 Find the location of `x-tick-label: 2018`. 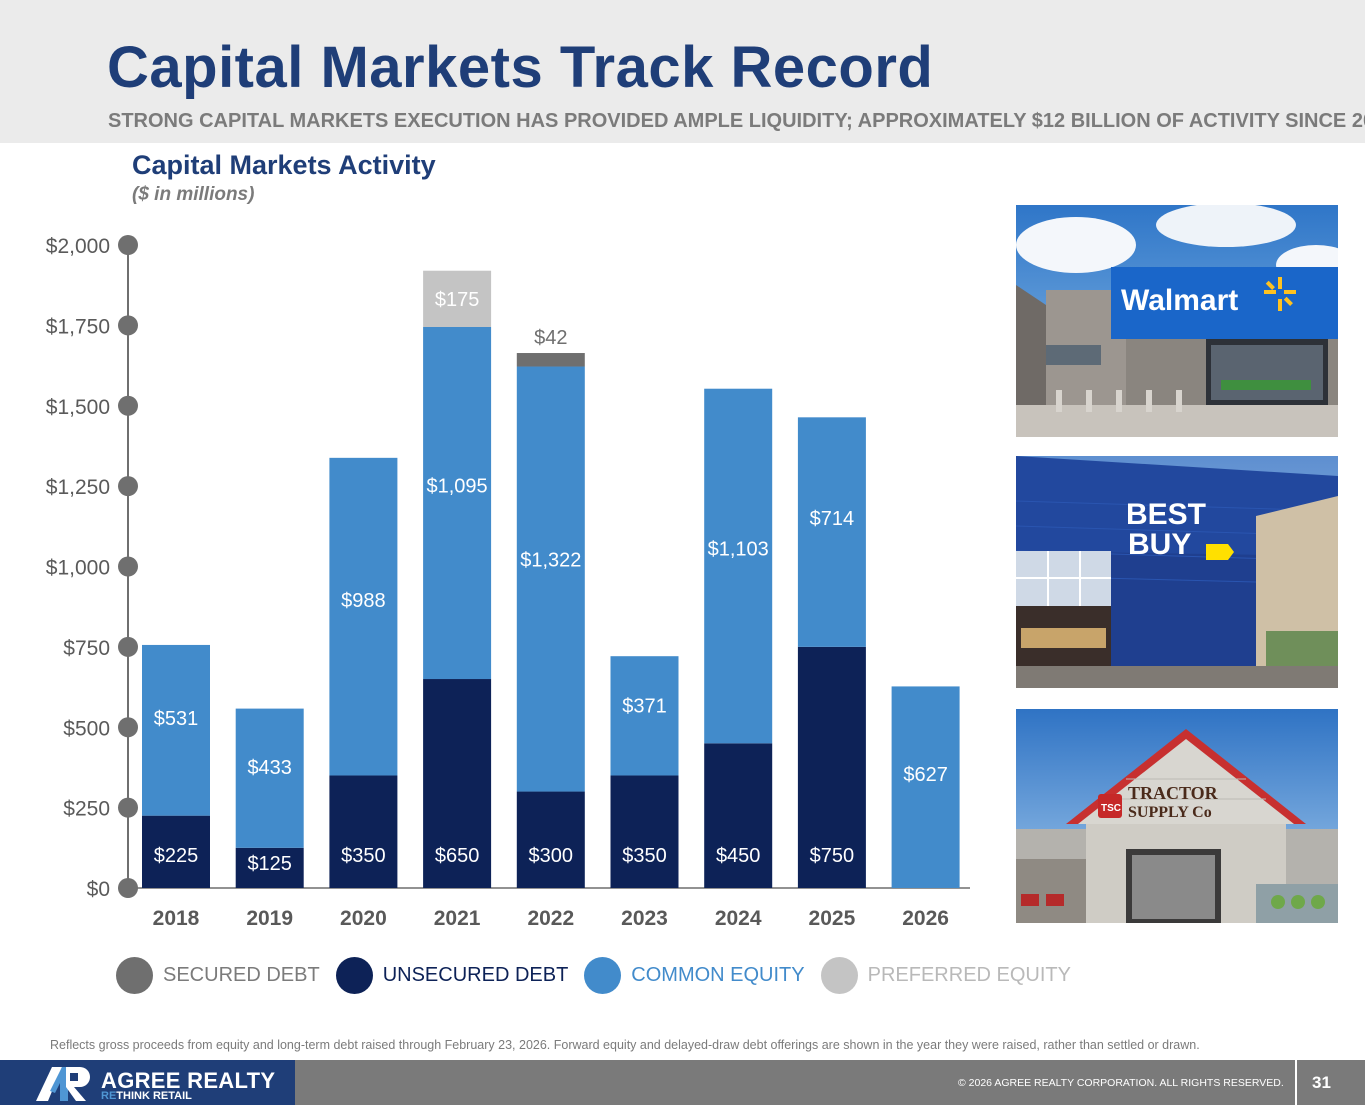

x-tick-label: 2018 is located at coordinates (176, 918).